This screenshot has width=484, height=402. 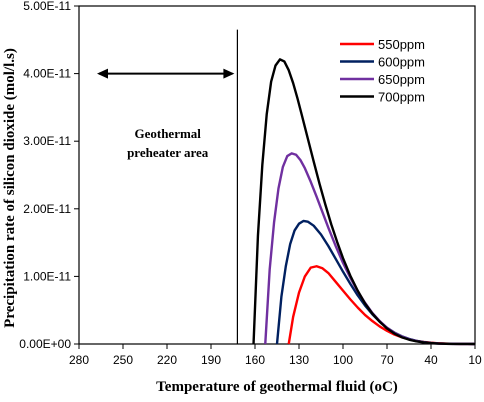 What do you see at coordinates (123, 360) in the screenshot?
I see `x-tick-label: 250` at bounding box center [123, 360].